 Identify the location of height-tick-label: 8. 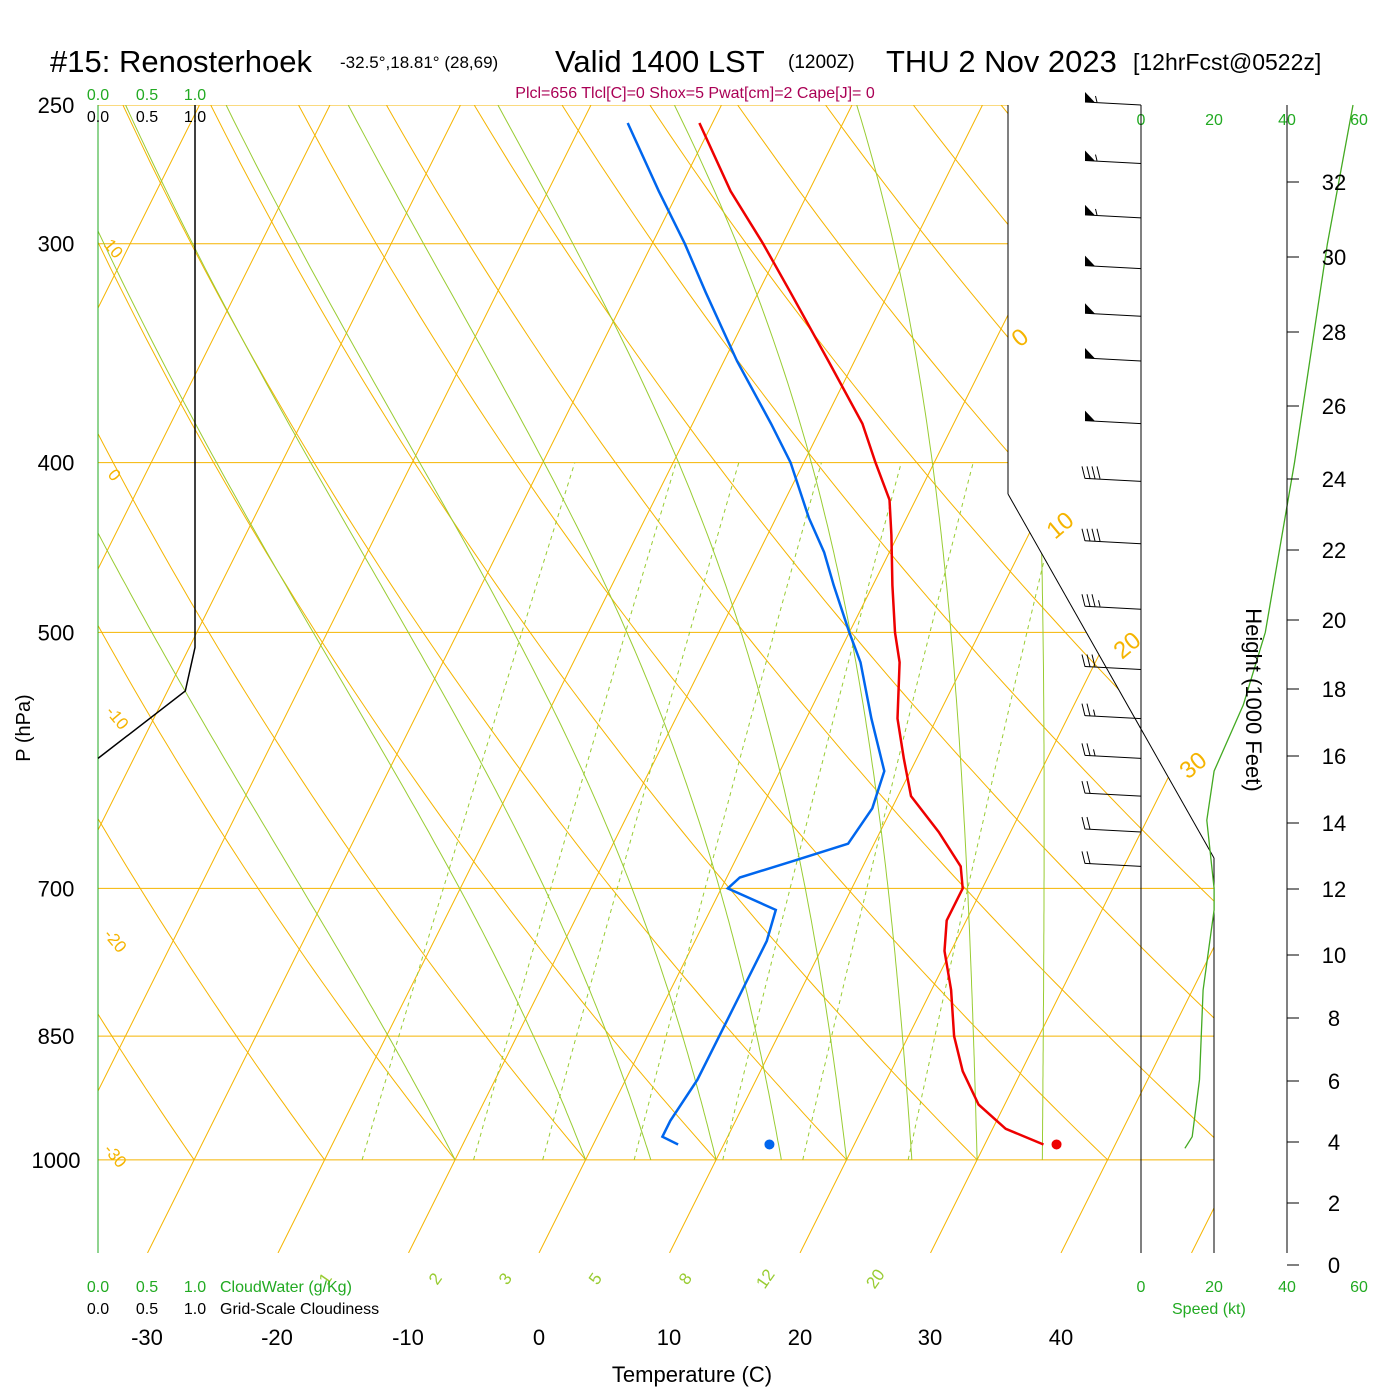
(1334, 1018).